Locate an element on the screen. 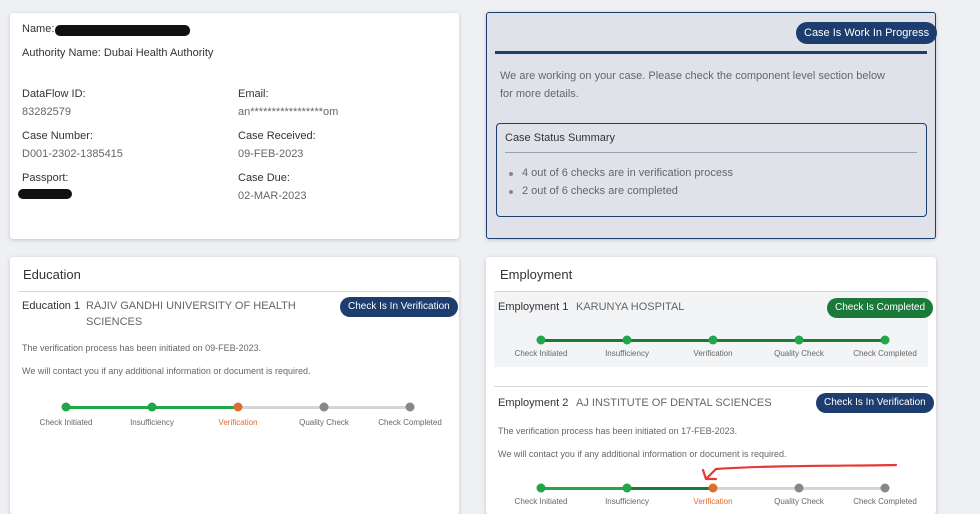  employment-title: Employment is located at coordinates (536, 274).